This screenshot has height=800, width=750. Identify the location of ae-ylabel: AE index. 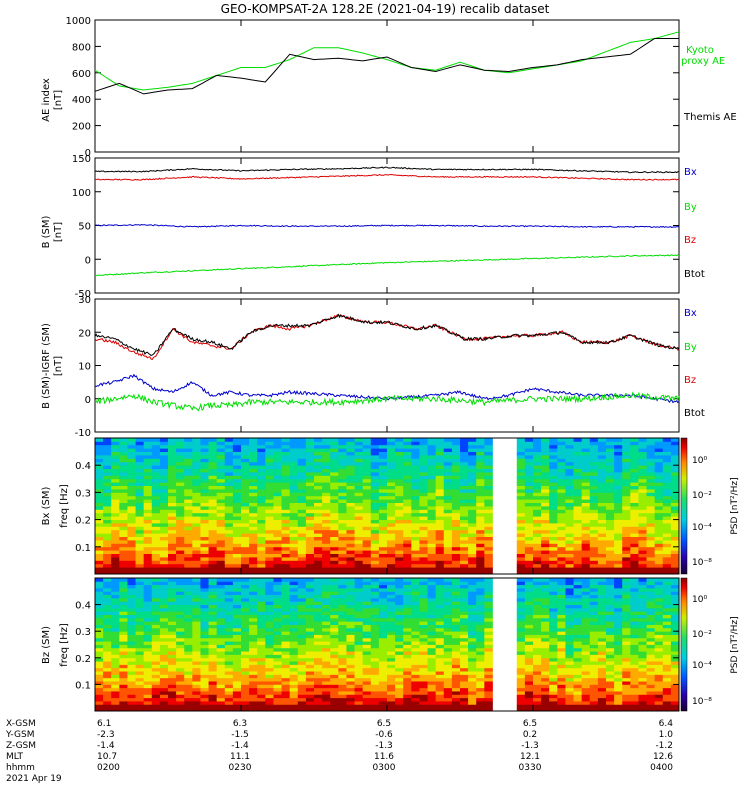
(46, 100).